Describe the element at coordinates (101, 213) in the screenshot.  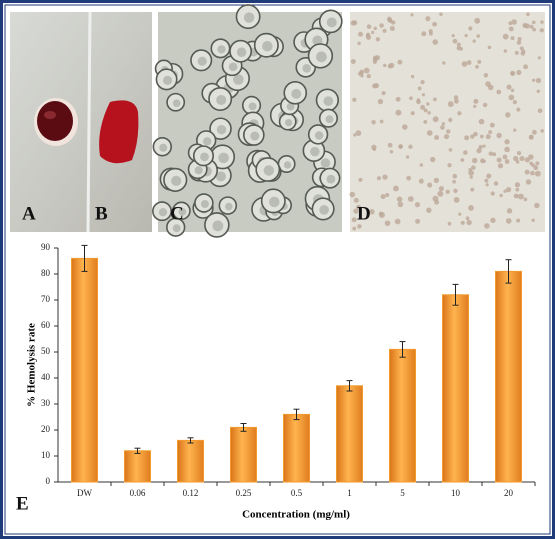
I see `panel-label: B` at that location.